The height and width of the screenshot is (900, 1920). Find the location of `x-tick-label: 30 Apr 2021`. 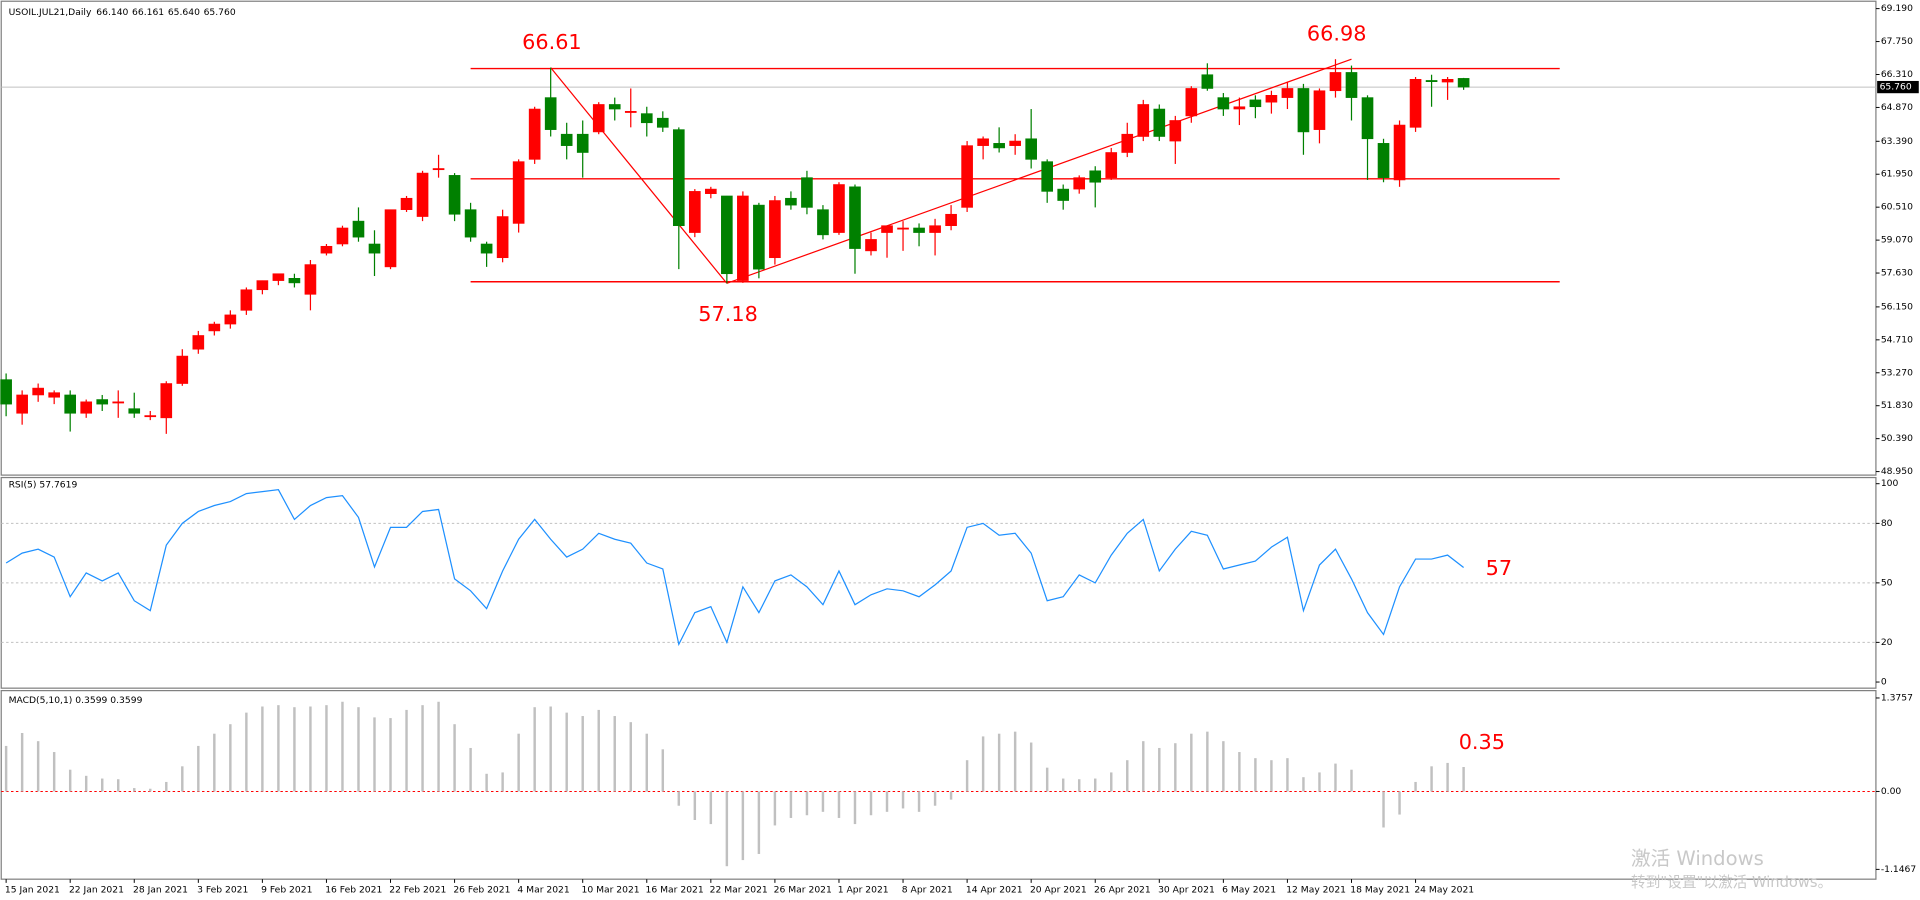

x-tick-label: 30 Apr 2021 is located at coordinates (1186, 890).